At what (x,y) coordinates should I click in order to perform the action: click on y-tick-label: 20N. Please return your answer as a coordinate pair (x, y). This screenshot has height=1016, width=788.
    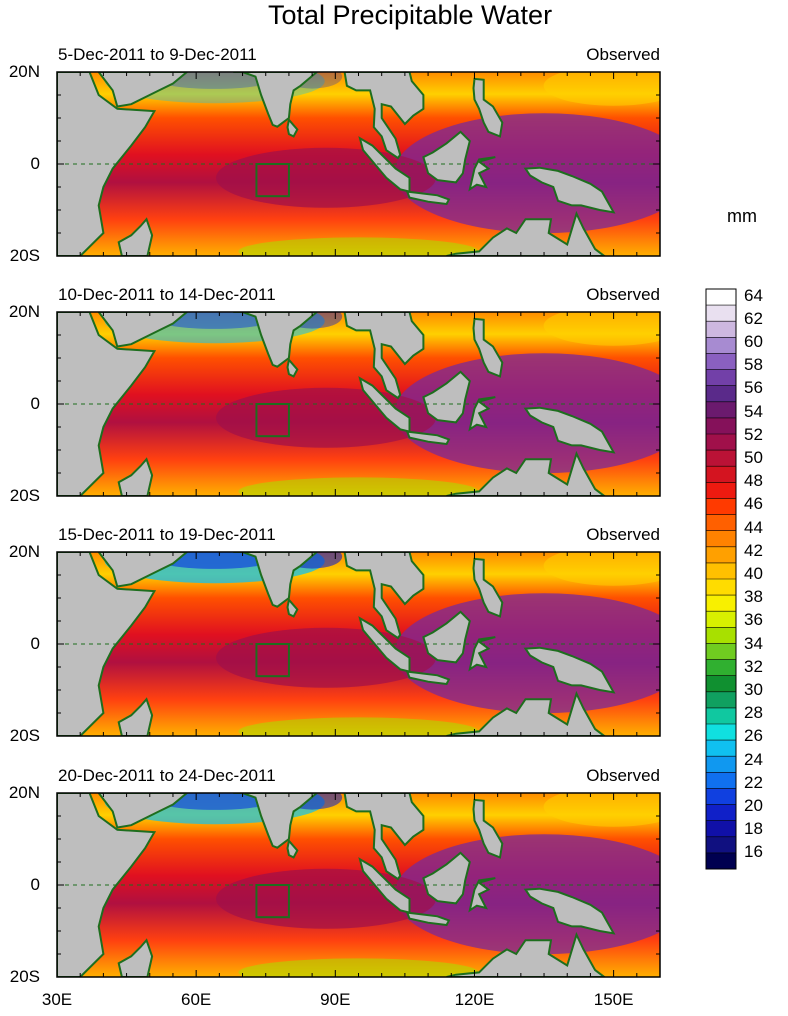
    Looking at the image, I should click on (24, 311).